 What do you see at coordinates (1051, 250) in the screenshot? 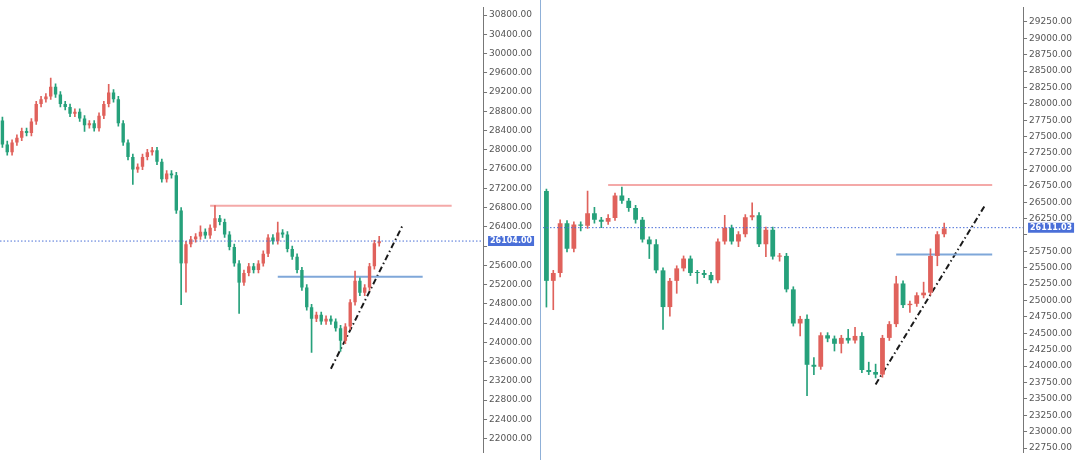
I see `y-tick-label: 25750.00` at bounding box center [1051, 250].